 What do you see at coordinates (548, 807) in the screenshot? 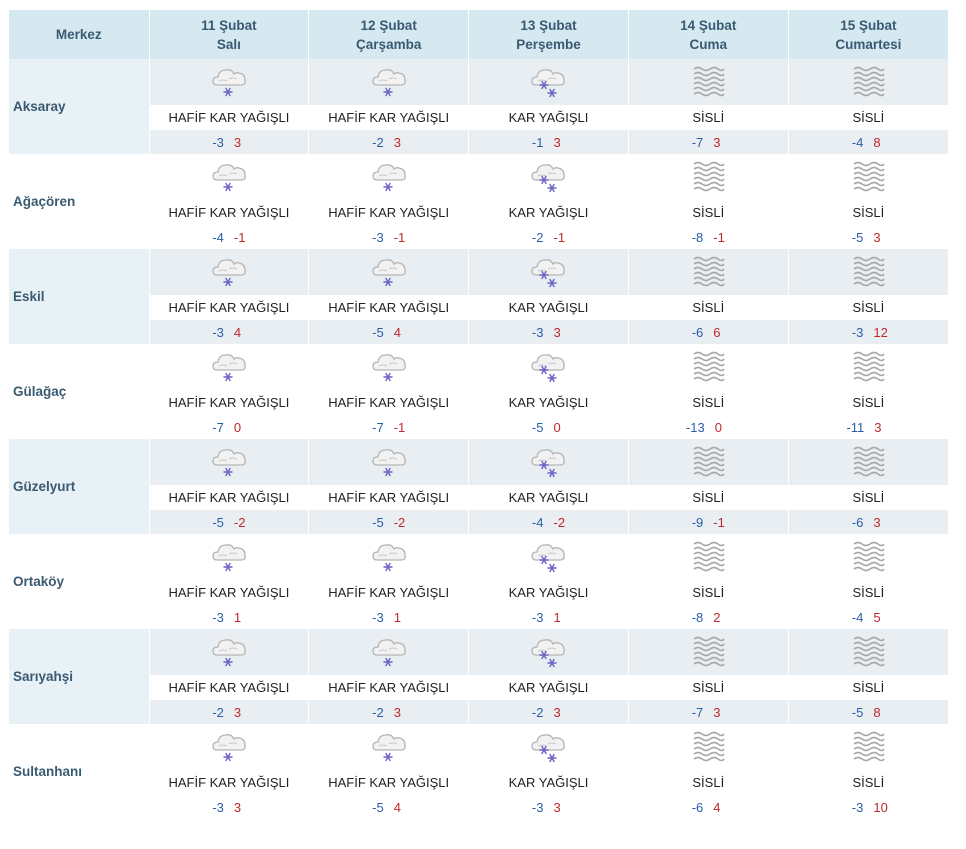
I see `temp-cell: -3 3` at bounding box center [548, 807].